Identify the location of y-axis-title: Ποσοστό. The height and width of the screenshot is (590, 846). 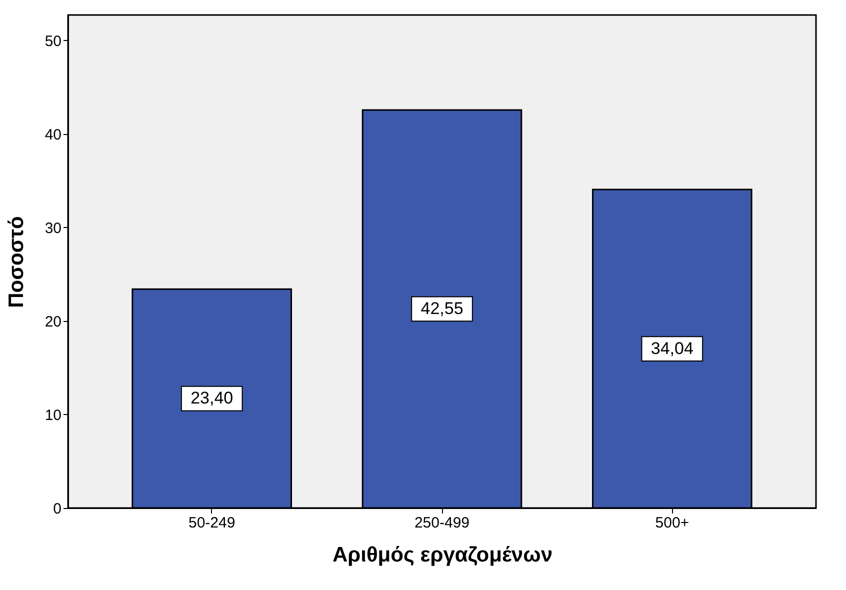
(16, 262).